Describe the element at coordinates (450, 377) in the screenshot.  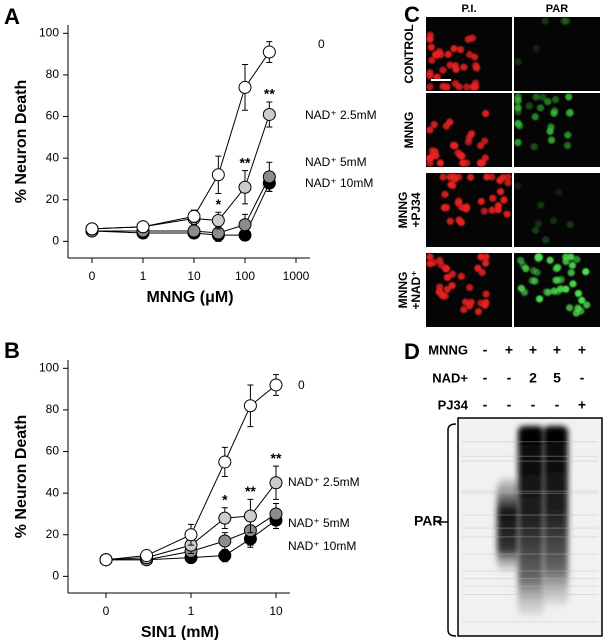
I see `row-label: NAD+` at that location.